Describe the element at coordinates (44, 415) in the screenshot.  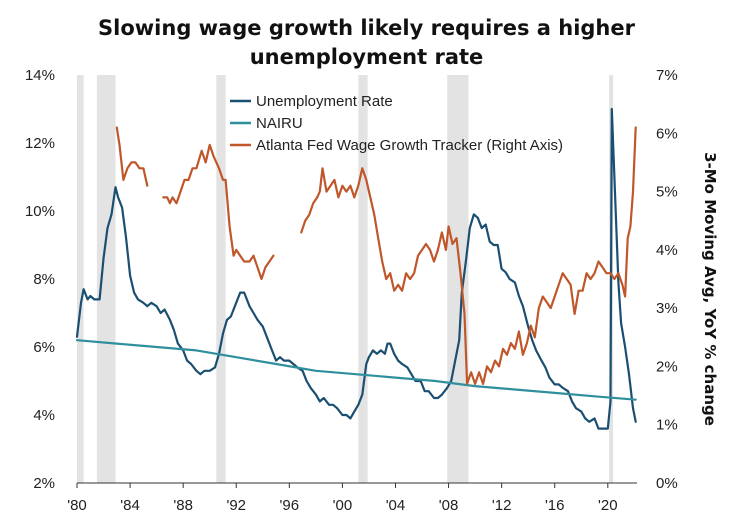
I see `y-left-tick-label: 4%` at that location.